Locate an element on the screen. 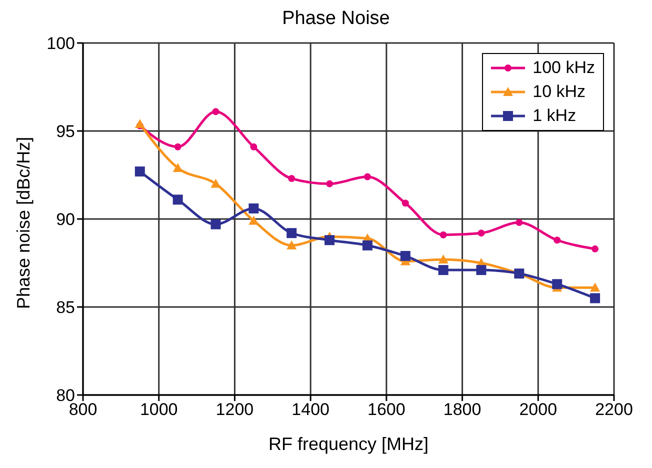 Image resolution: width=652 pixels, height=468 pixels. y-tick-label: 95 is located at coordinates (65, 132).